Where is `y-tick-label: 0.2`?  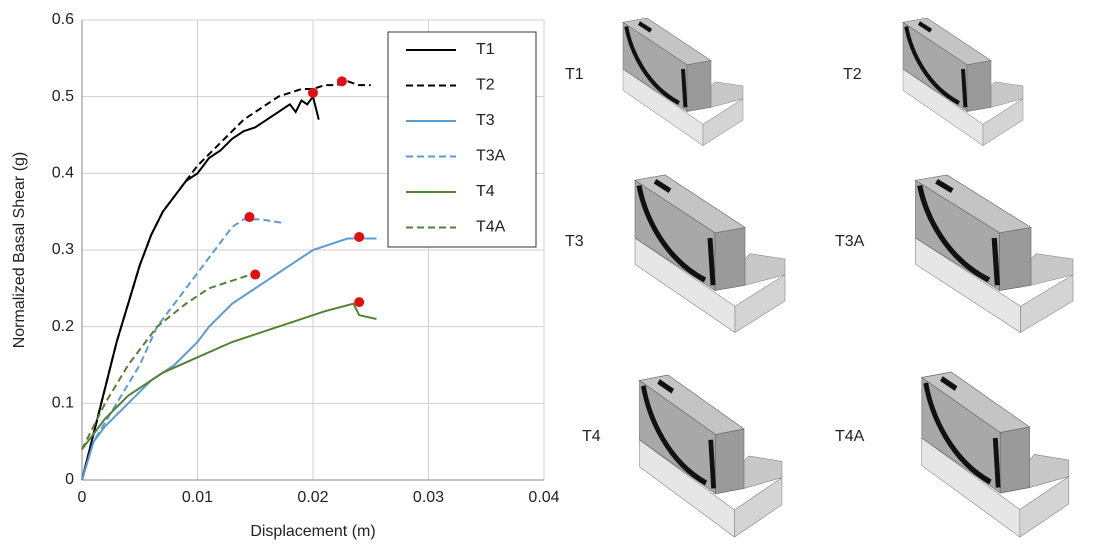
y-tick-label: 0.2 is located at coordinates (63, 326).